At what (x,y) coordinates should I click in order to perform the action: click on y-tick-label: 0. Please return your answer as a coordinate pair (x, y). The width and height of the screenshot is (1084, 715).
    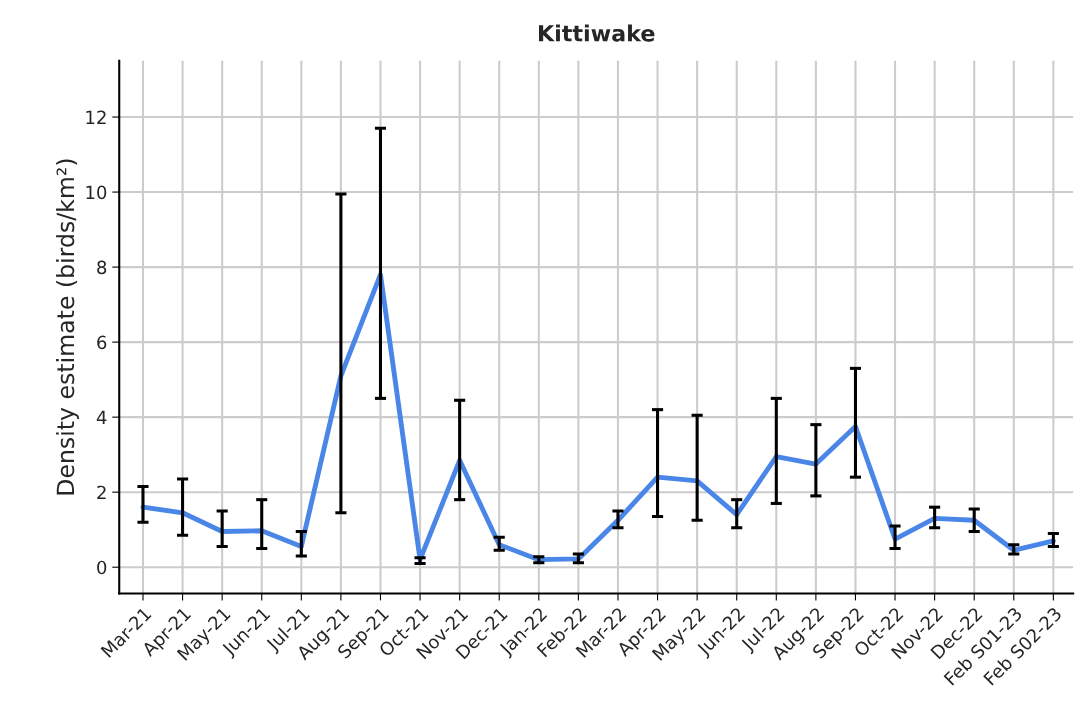
    Looking at the image, I should click on (102, 567).